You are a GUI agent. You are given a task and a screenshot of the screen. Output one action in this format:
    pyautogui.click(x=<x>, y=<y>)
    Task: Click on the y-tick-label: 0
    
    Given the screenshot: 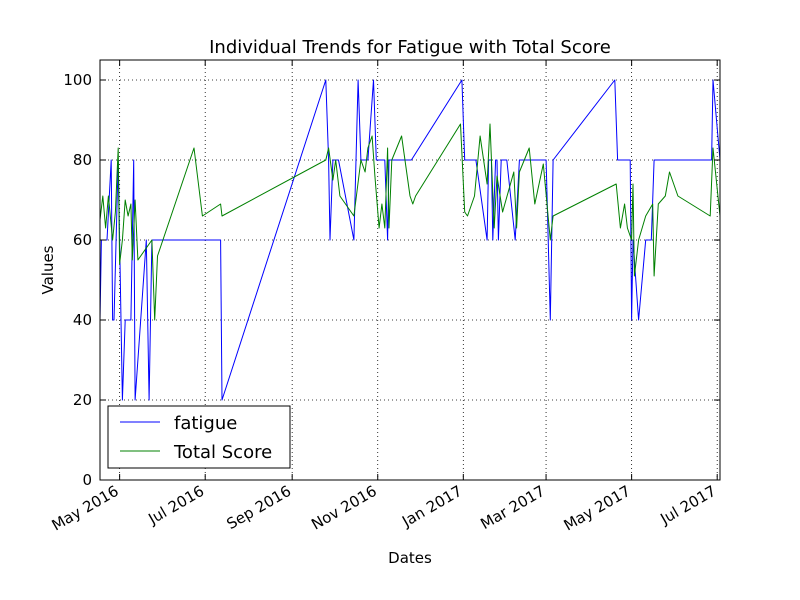 What is the action you would take?
    pyautogui.click(x=87, y=480)
    